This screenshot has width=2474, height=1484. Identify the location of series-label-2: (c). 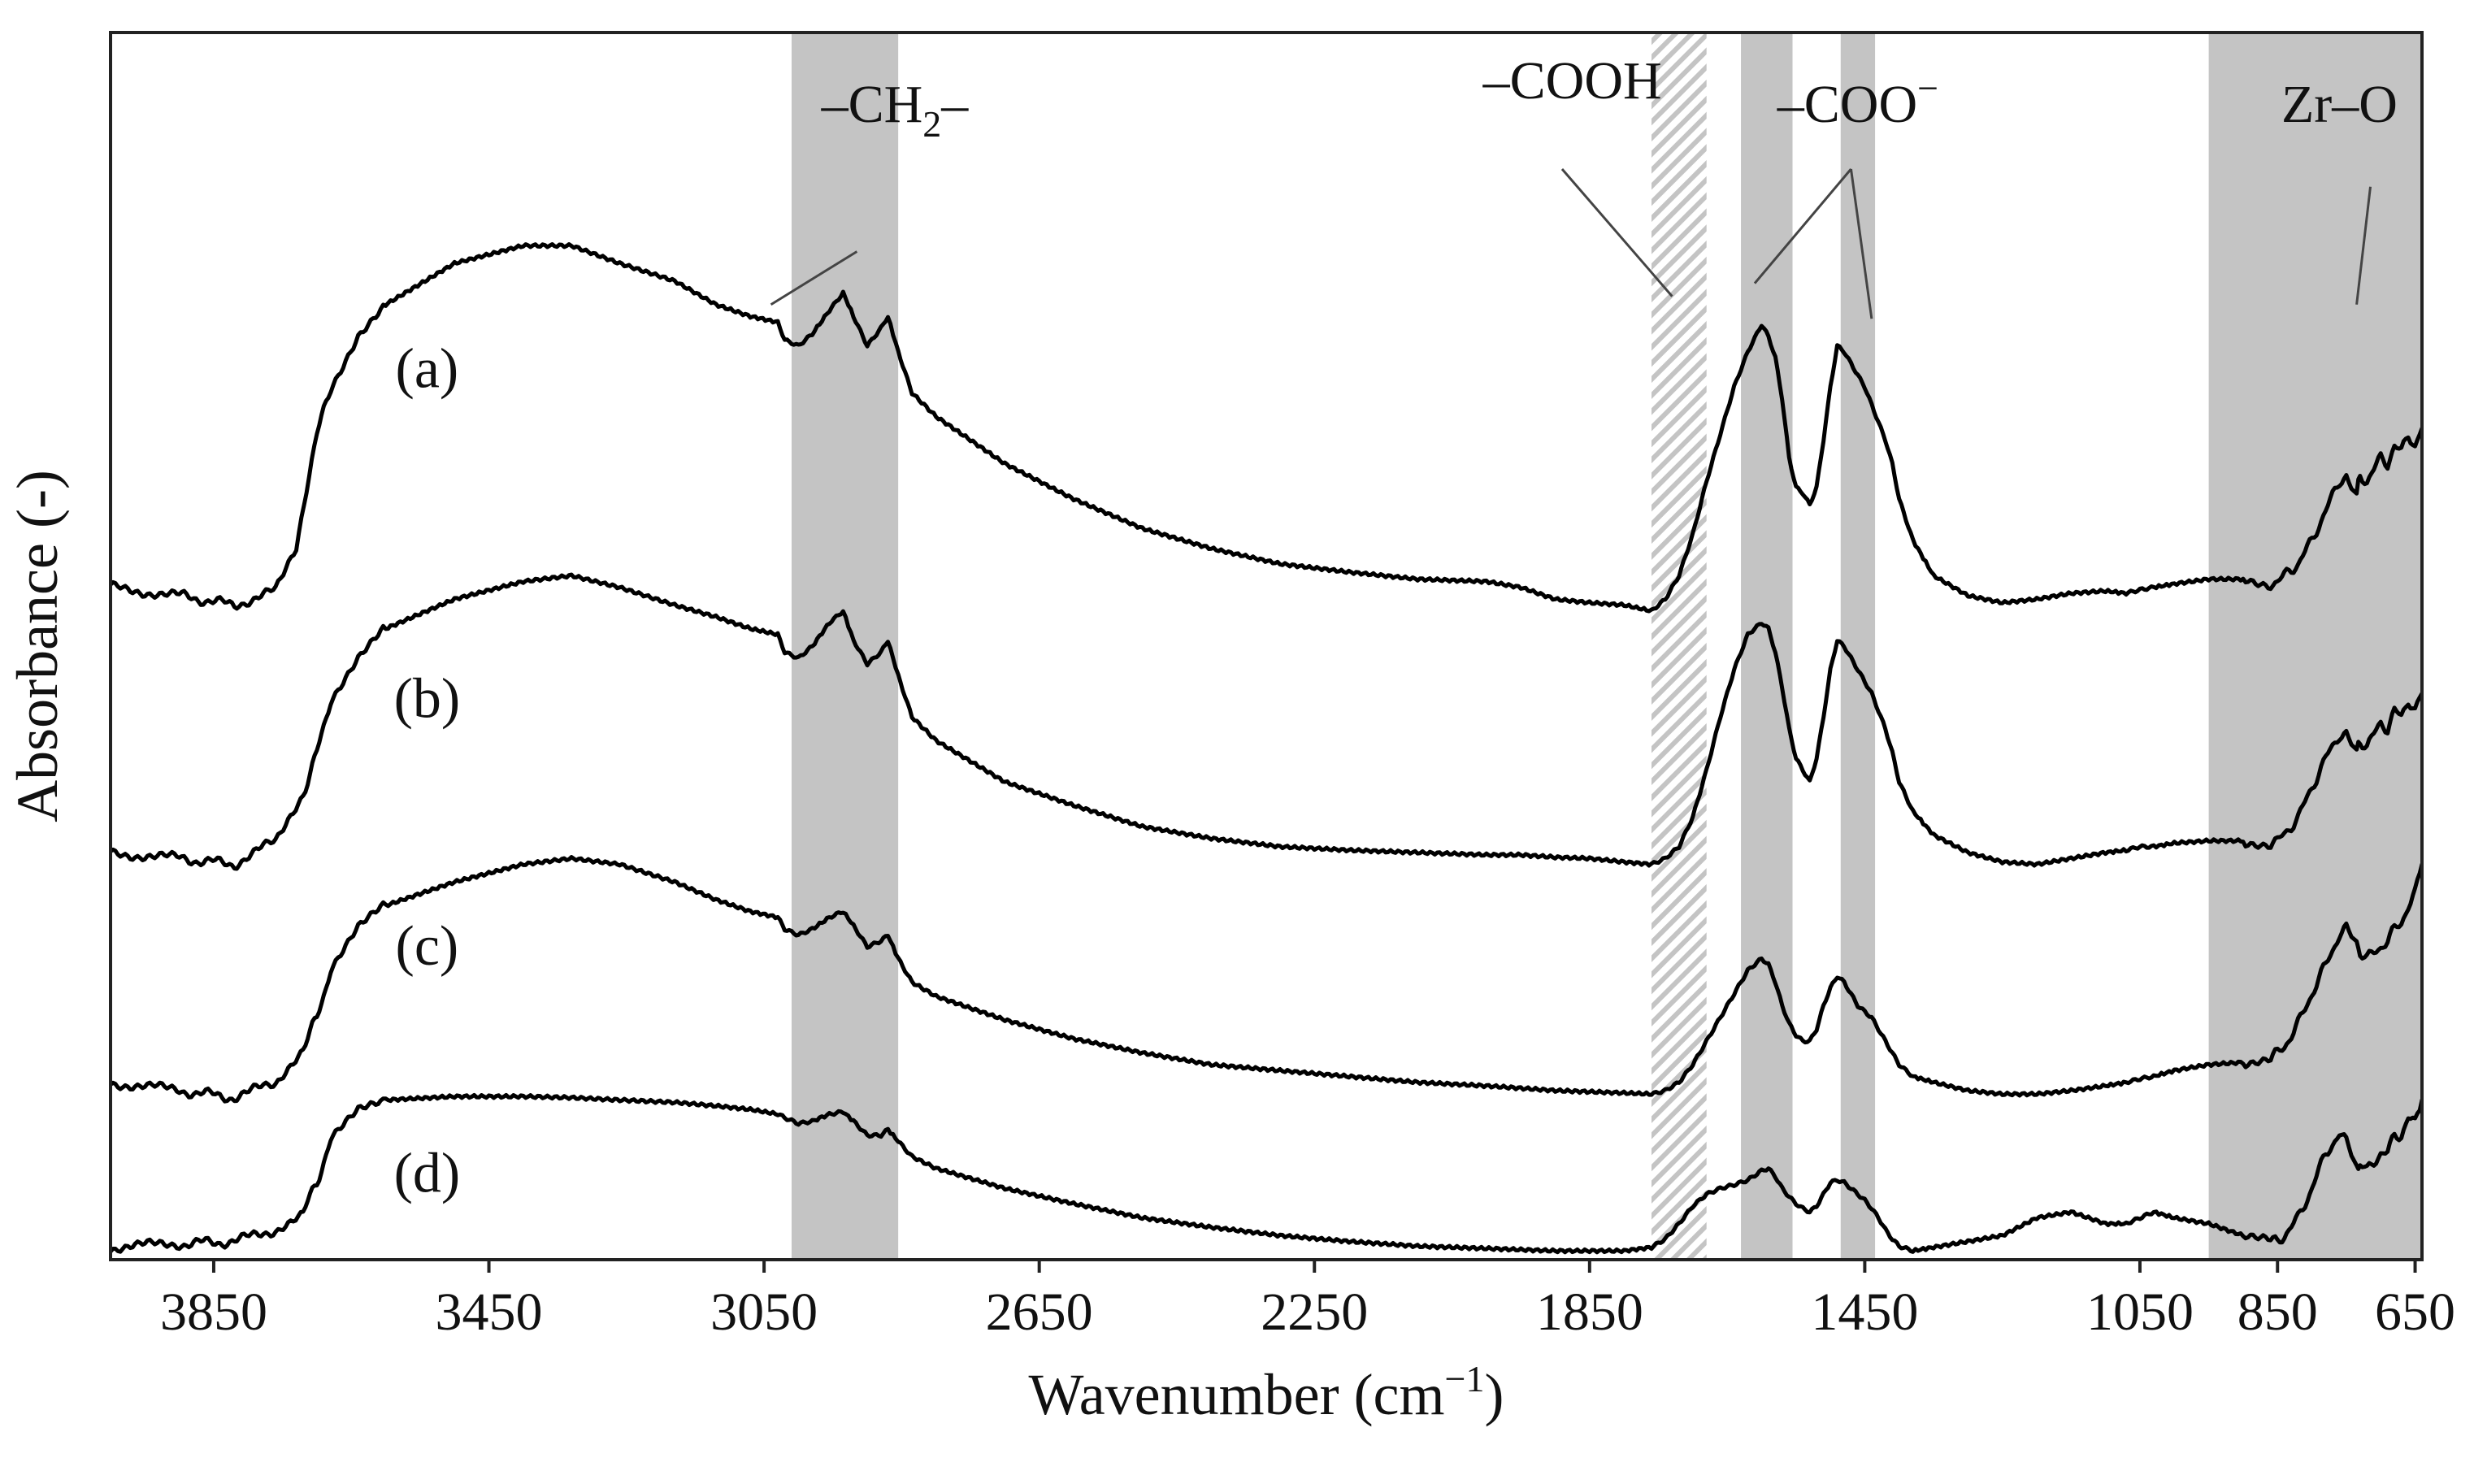
(428, 946).